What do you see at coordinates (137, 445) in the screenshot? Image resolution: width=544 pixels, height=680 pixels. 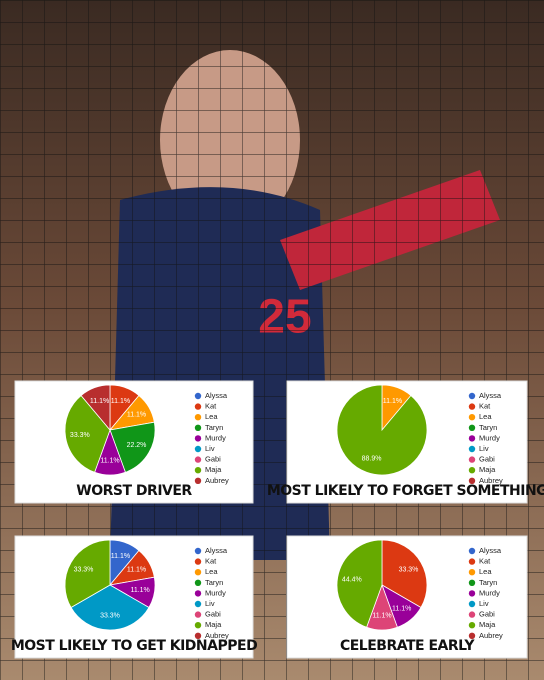 I see `slice-label: 22.2%` at bounding box center [137, 445].